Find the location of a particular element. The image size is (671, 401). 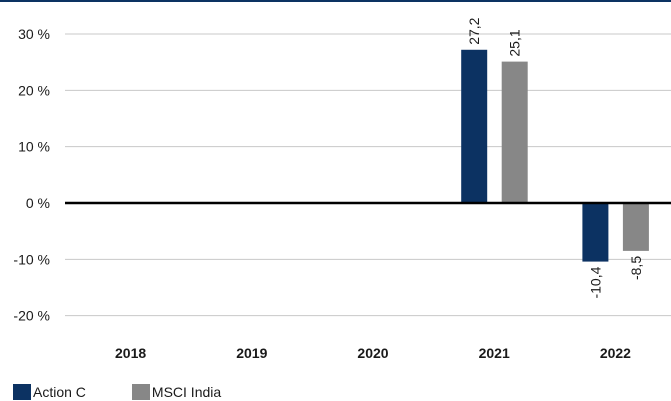

data-label: 27,2 is located at coordinates (474, 30).